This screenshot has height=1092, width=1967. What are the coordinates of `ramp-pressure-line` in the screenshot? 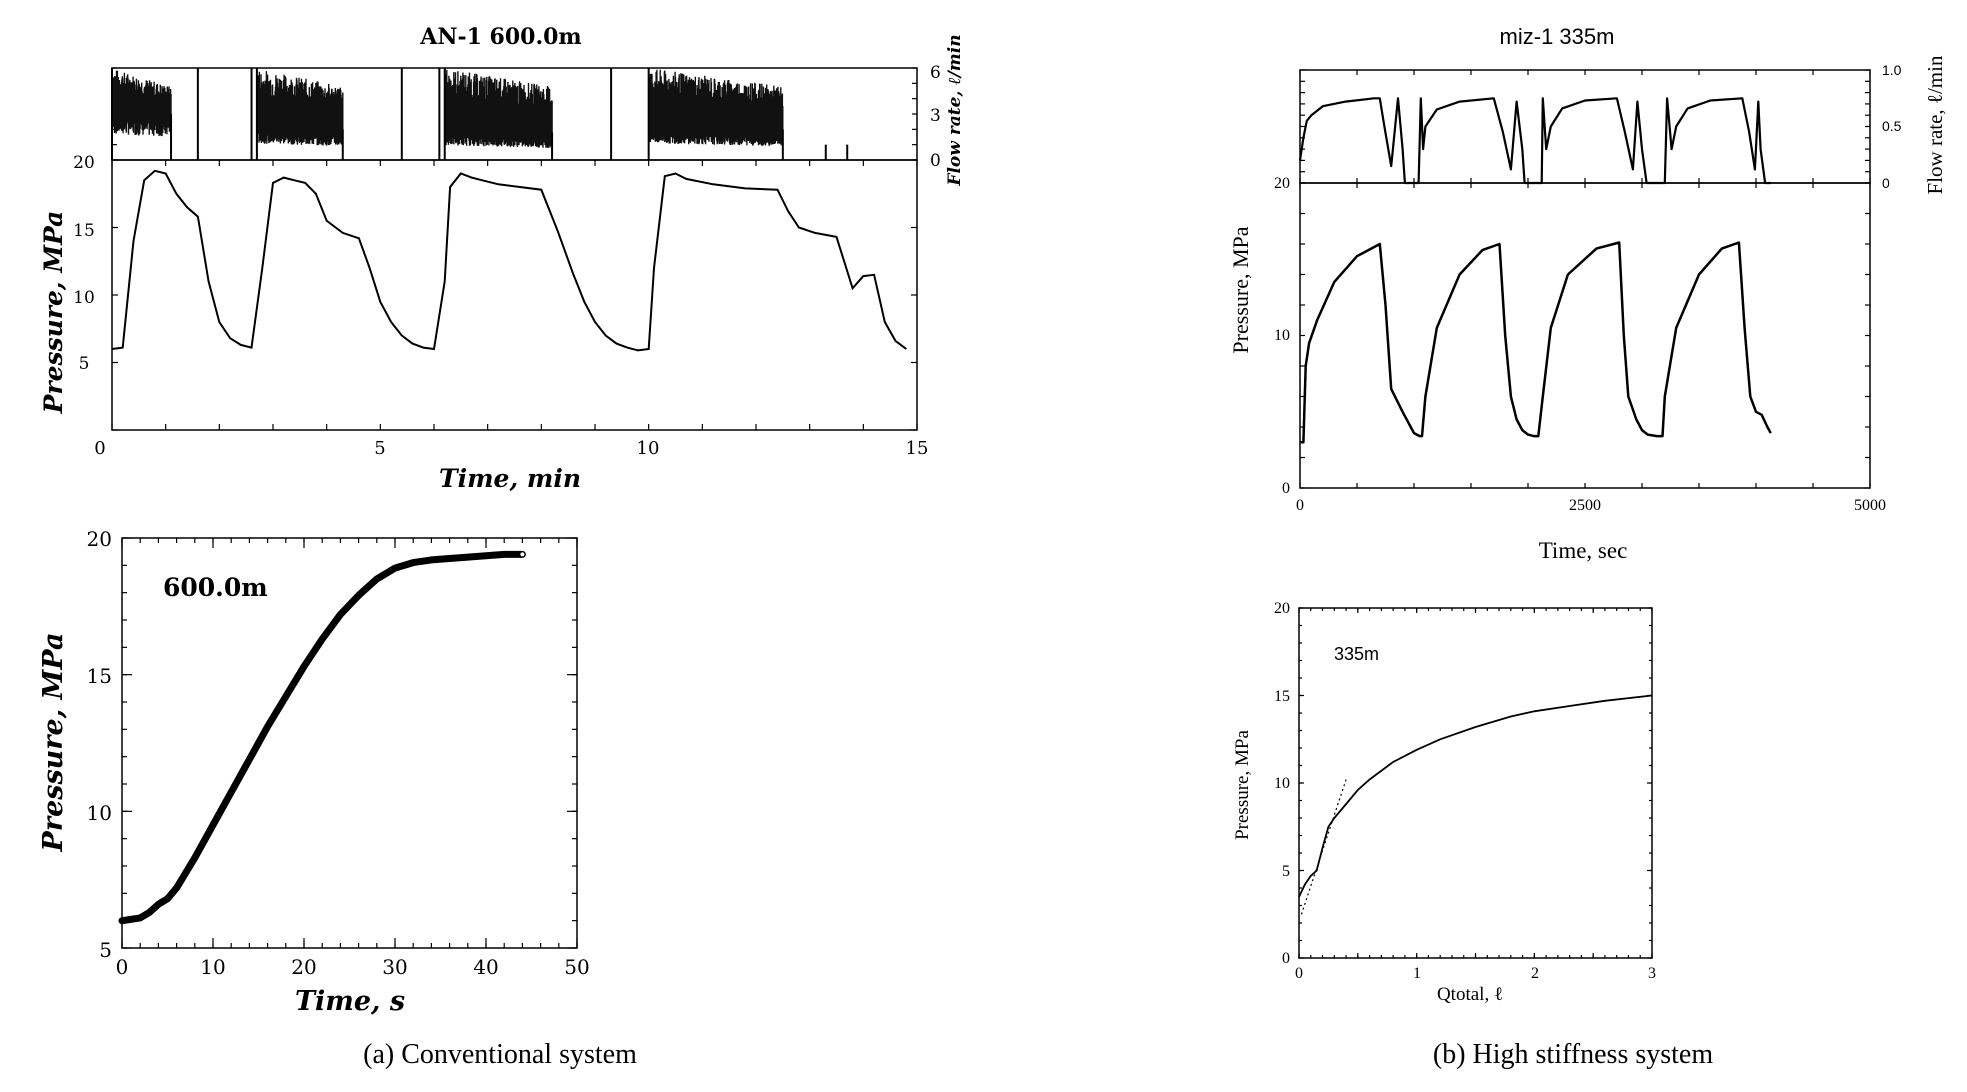 It's located at (322, 737).